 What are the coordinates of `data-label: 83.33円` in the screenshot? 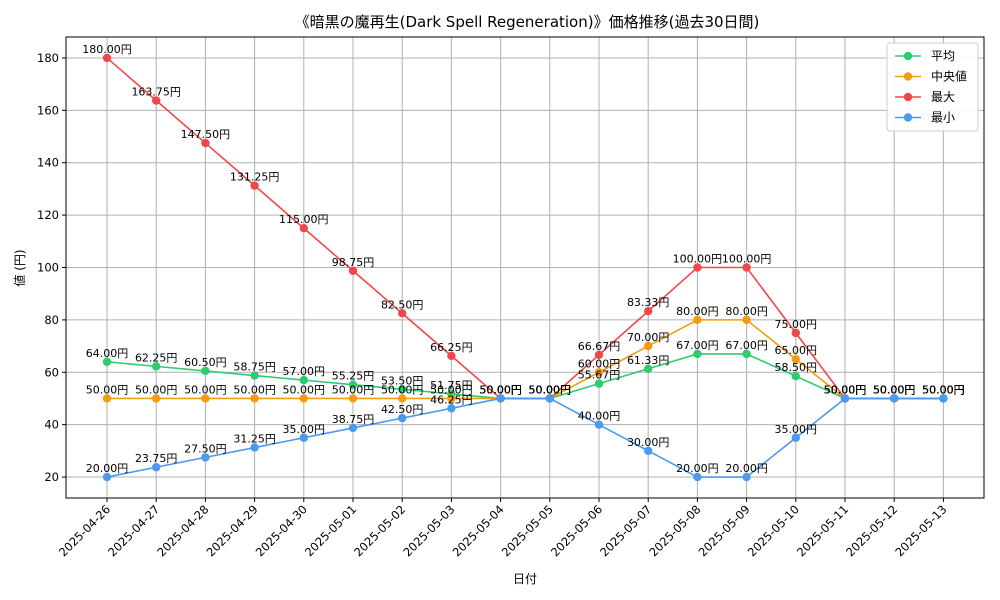 It's located at (648, 302).